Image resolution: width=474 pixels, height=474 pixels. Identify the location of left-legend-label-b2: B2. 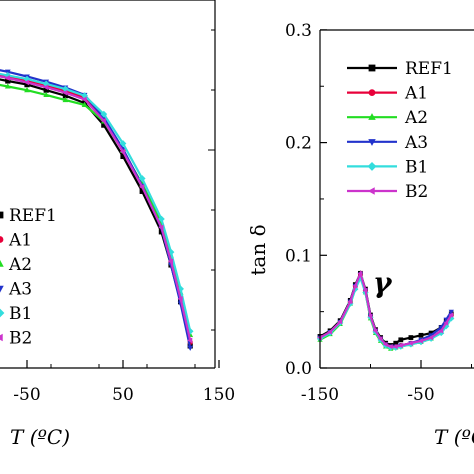
(20, 339).